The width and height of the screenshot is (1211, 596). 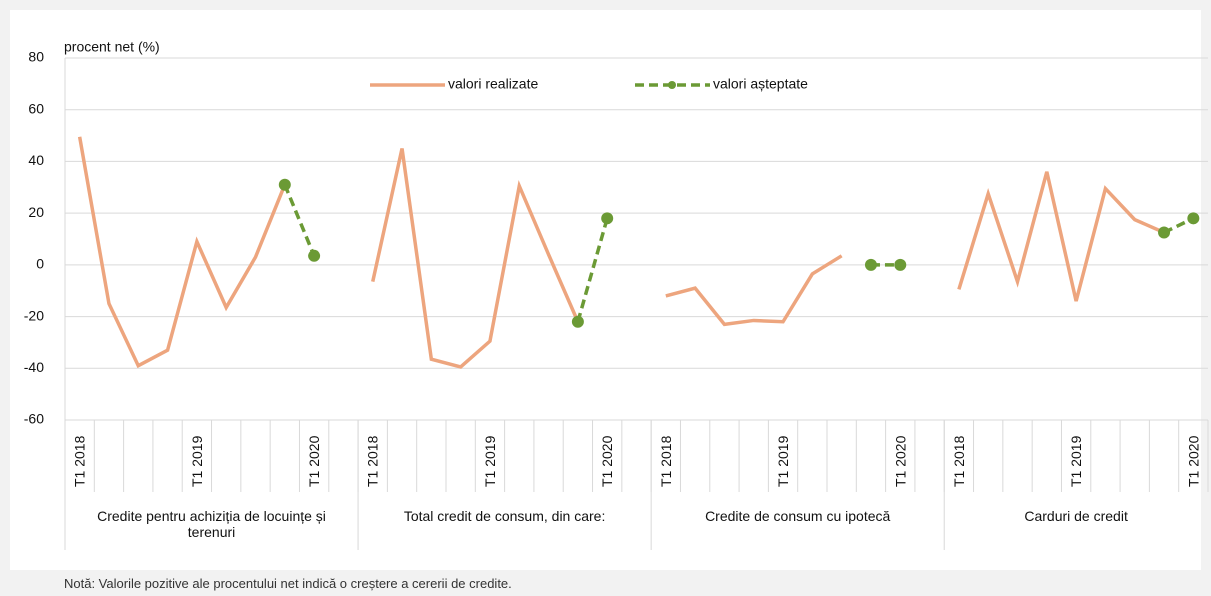 What do you see at coordinates (1076, 516) in the screenshot?
I see `group-label: Carduri de credit` at bounding box center [1076, 516].